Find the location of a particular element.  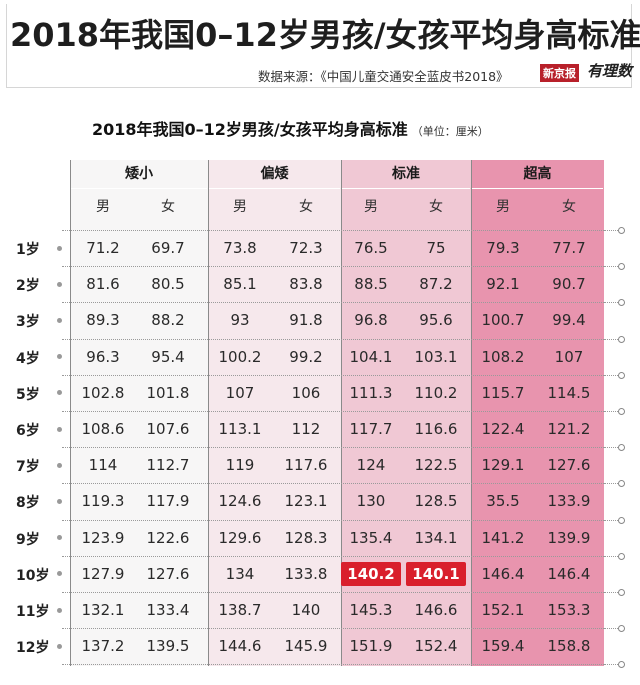

youlishu-logo: 有理数 is located at coordinates (610, 71).